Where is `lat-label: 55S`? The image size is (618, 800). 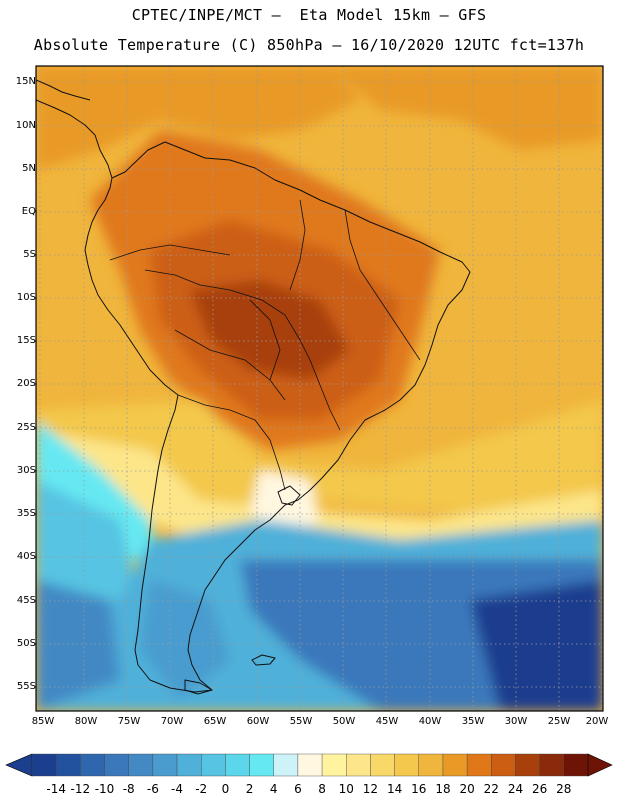
lat-label: 55S is located at coordinates (26, 686).